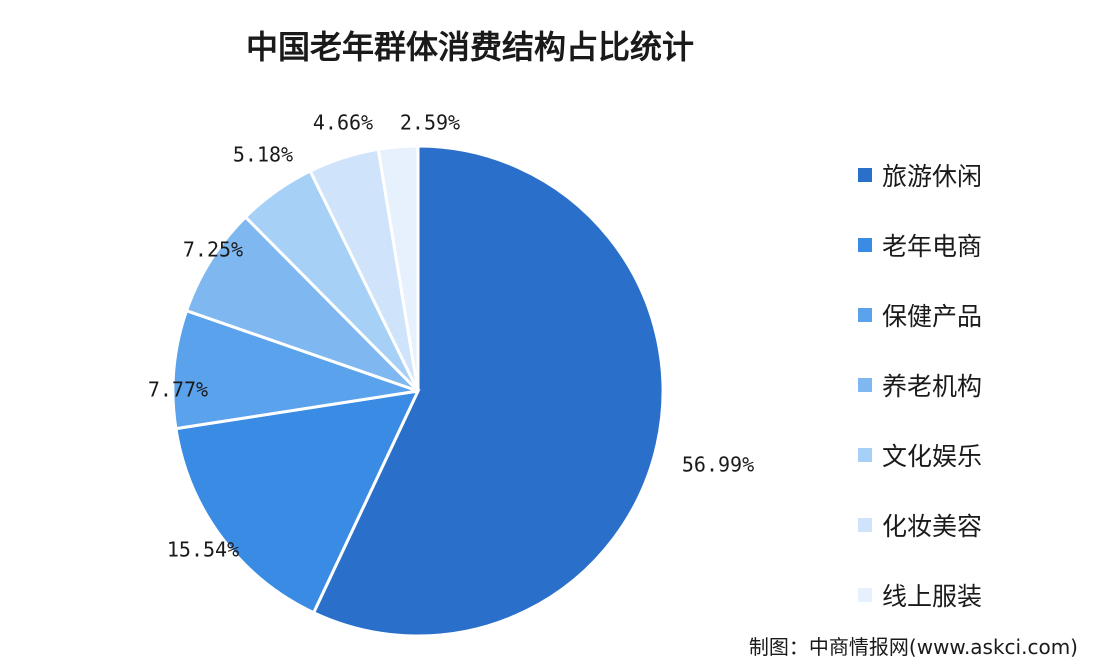 The height and width of the screenshot is (668, 1096). What do you see at coordinates (469, 47) in the screenshot?
I see `chart-title: 中国老年群体消费结构占比统计` at bounding box center [469, 47].